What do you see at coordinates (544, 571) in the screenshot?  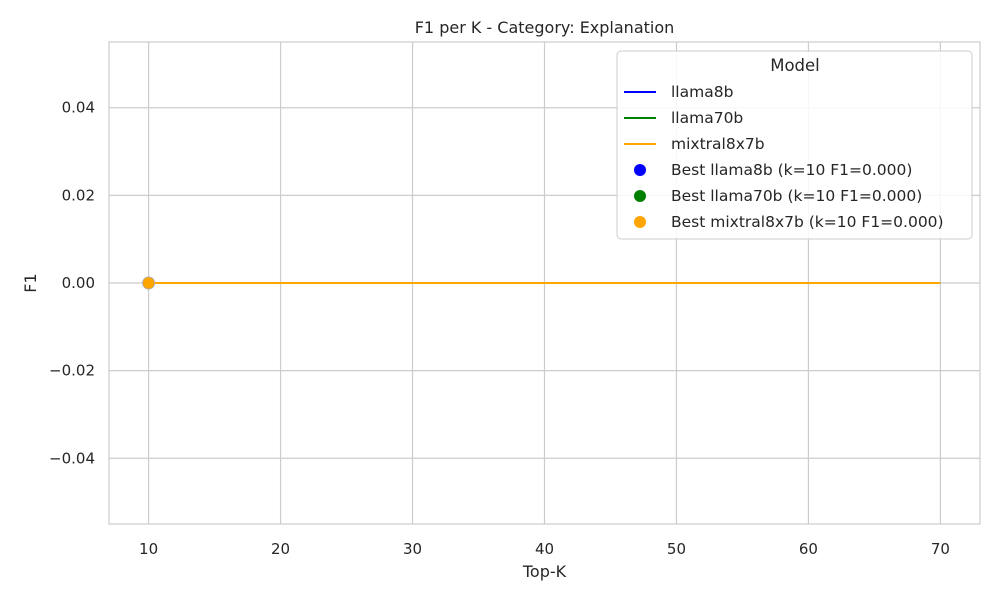 I see `x-axis-label: Top-K` at bounding box center [544, 571].